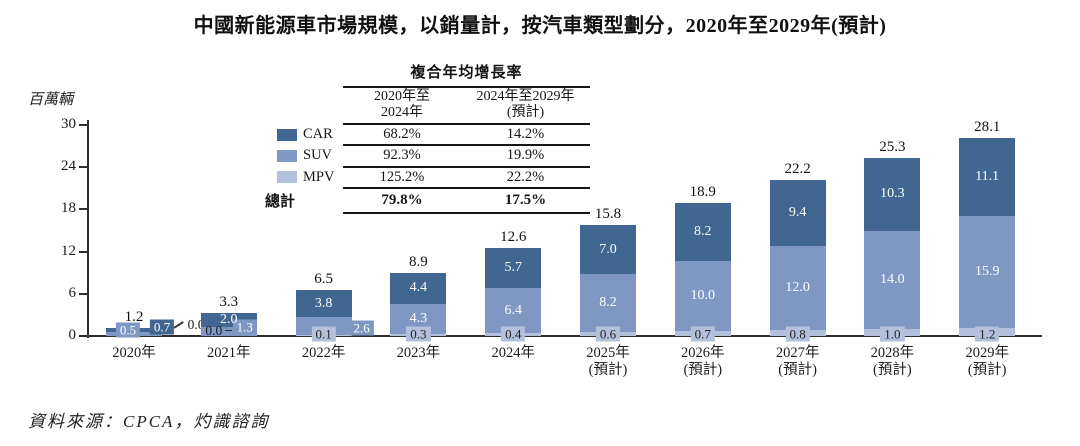 The image size is (1080, 446). I want to click on total-value-label: 12.6, so click(513, 237).